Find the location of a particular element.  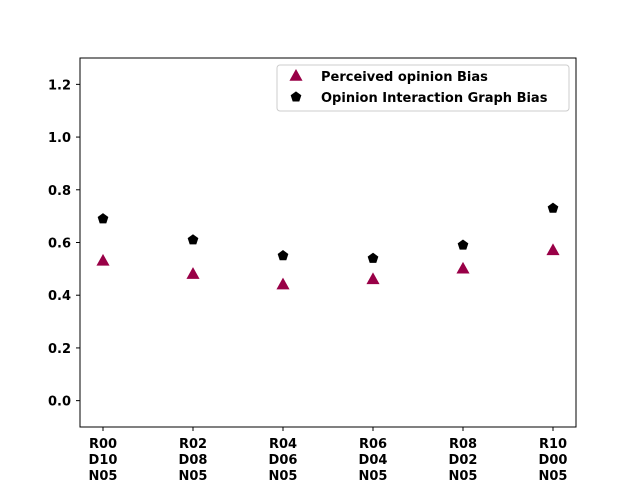

x-tick-label: R02 is located at coordinates (193, 444).